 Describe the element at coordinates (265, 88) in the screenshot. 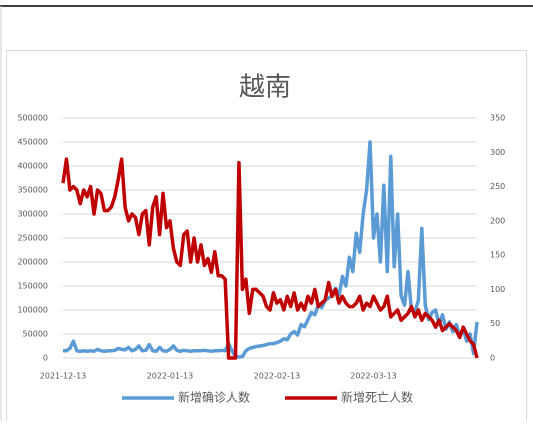

I see `chart-title: 越南` at that location.